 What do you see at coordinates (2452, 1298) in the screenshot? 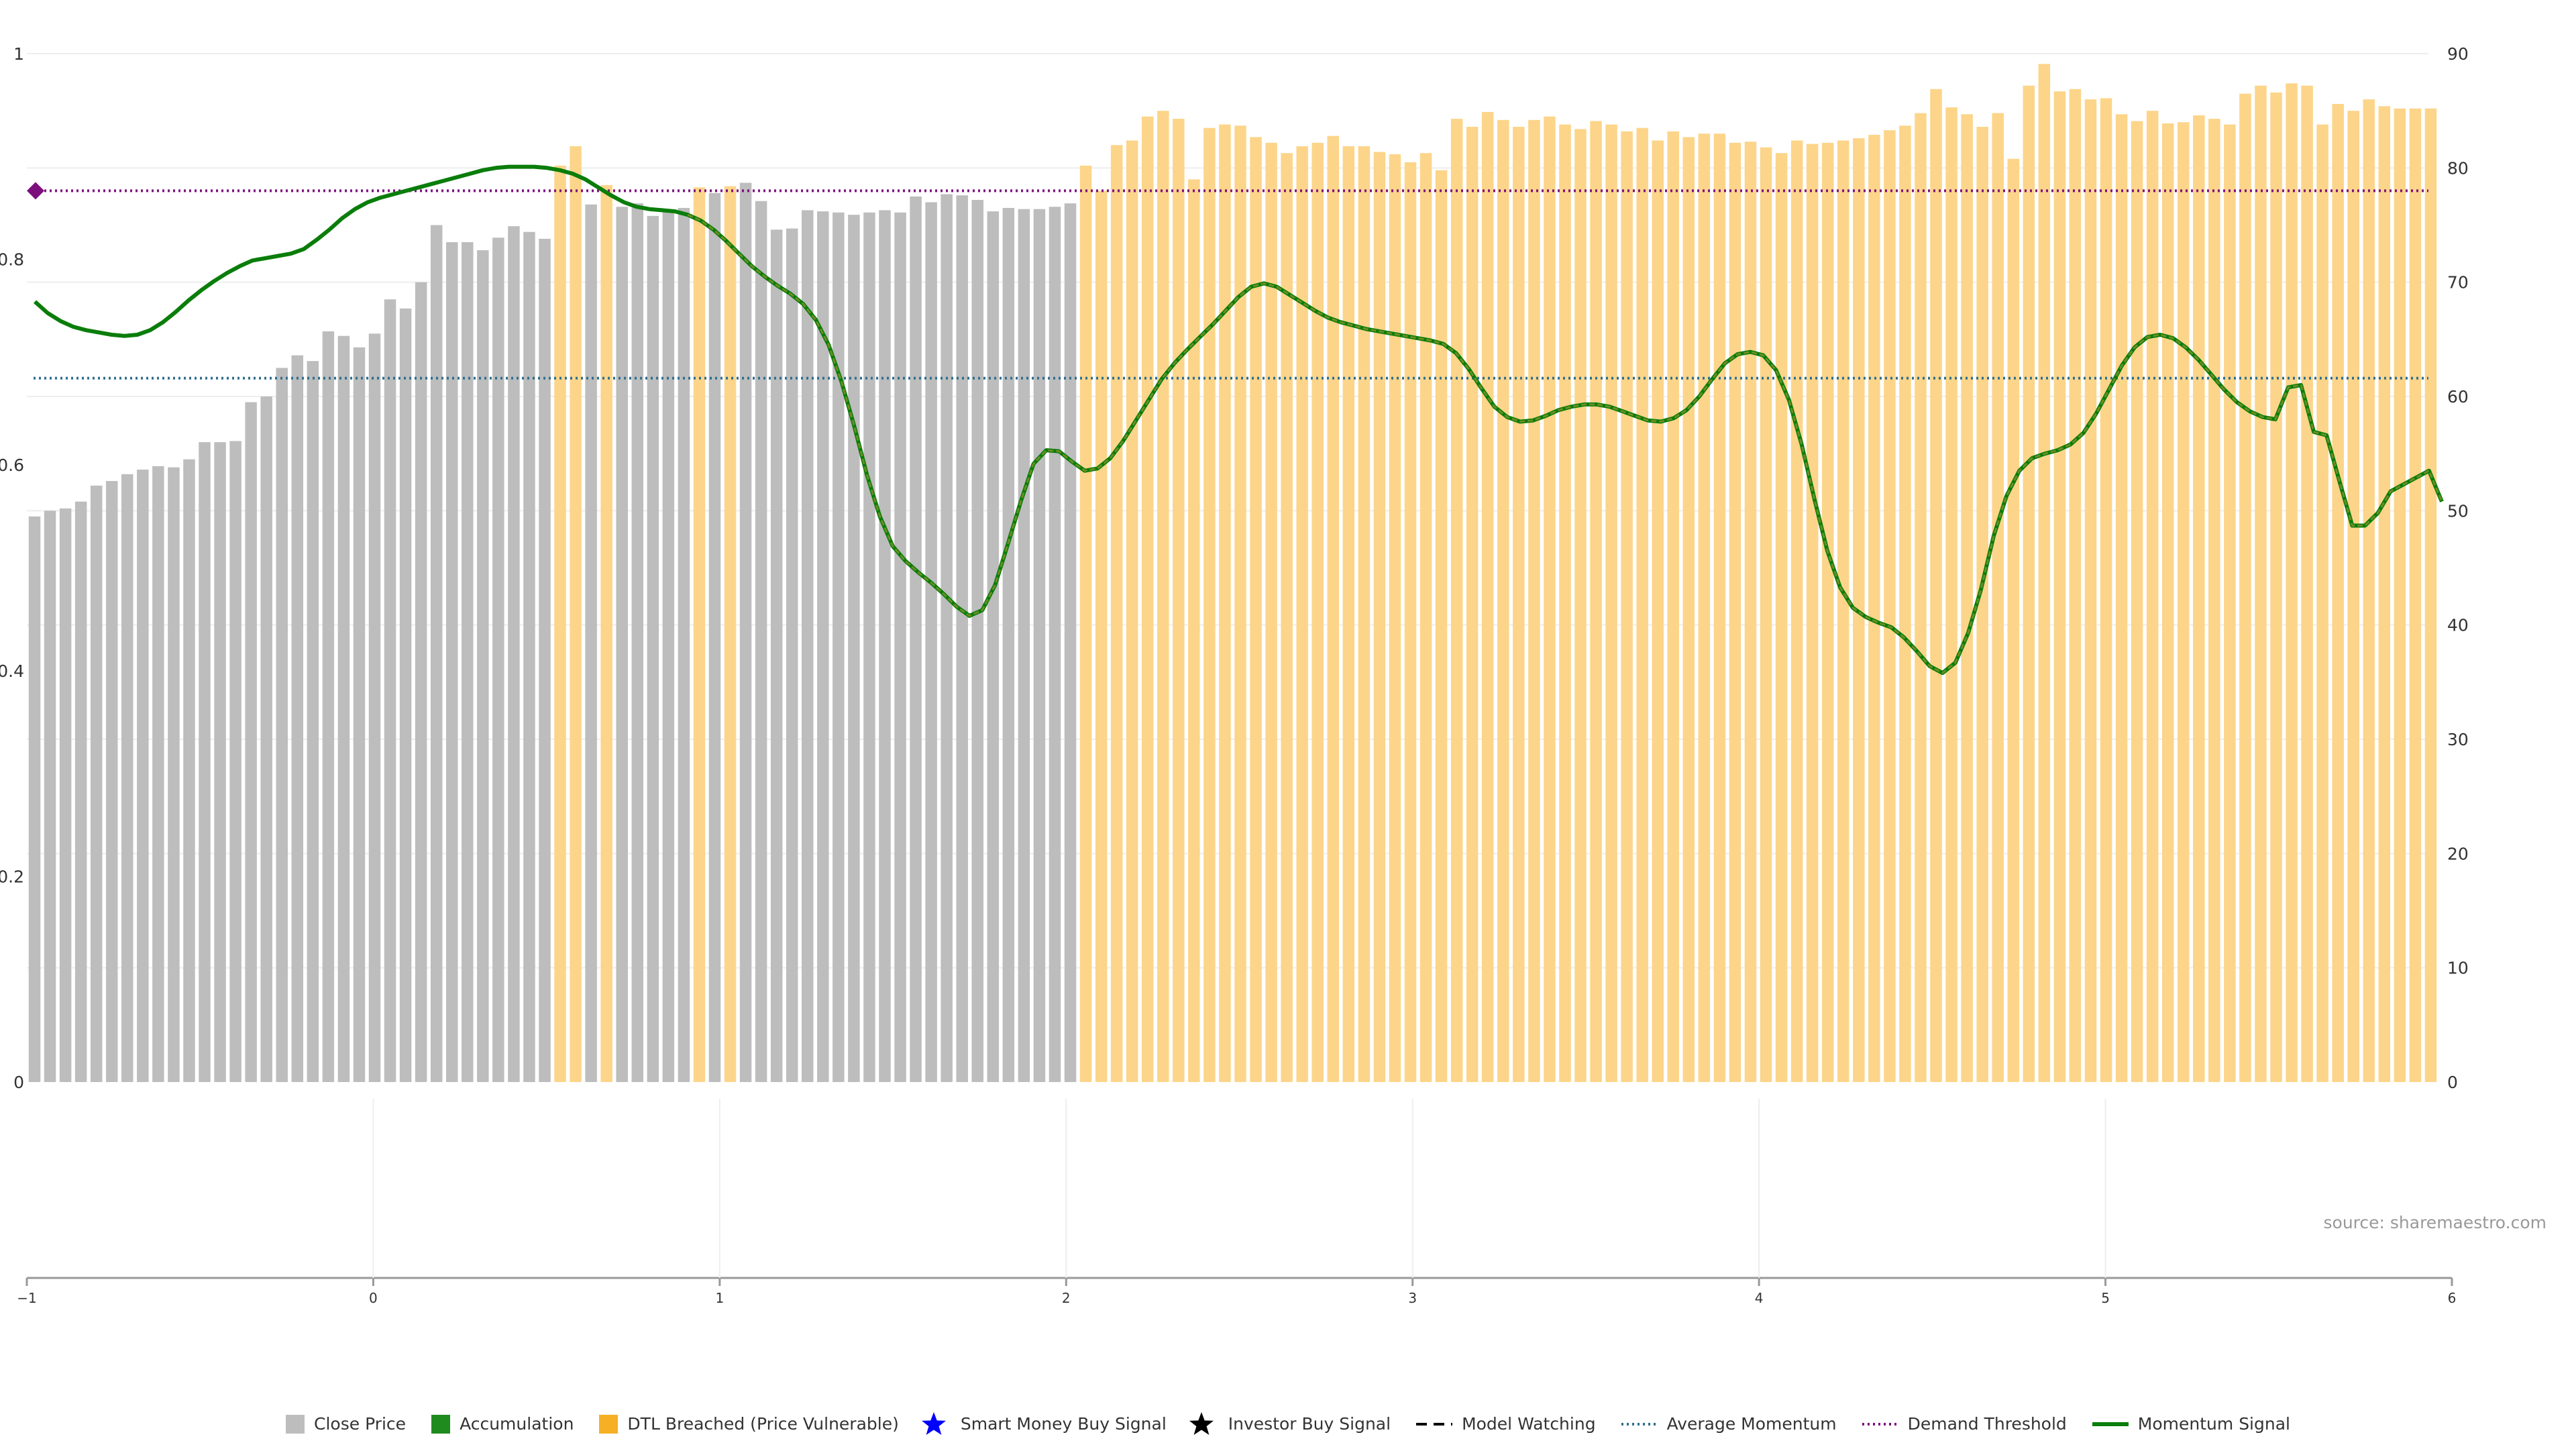
I see `bottom-axis-tick-label: 6` at bounding box center [2452, 1298].